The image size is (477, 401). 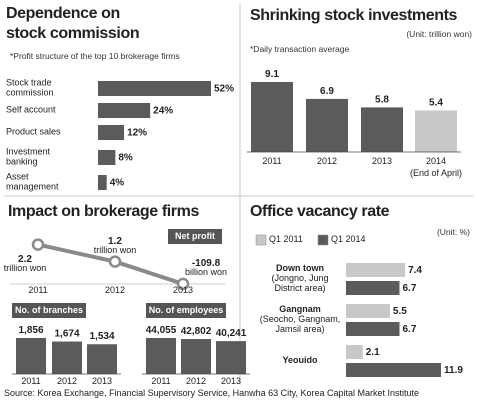 What do you see at coordinates (28, 157) in the screenshot?
I see `category-label: Investment banking` at bounding box center [28, 157].